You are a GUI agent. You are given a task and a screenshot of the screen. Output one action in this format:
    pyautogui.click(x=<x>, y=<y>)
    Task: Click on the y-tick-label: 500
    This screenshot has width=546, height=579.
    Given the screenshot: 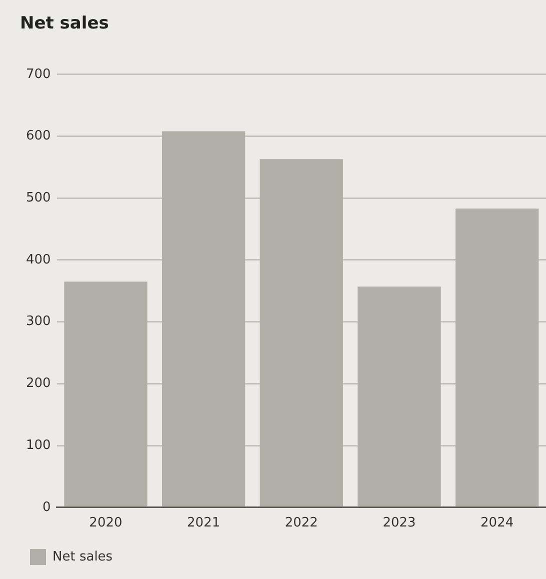 What is the action you would take?
    pyautogui.click(x=38, y=198)
    